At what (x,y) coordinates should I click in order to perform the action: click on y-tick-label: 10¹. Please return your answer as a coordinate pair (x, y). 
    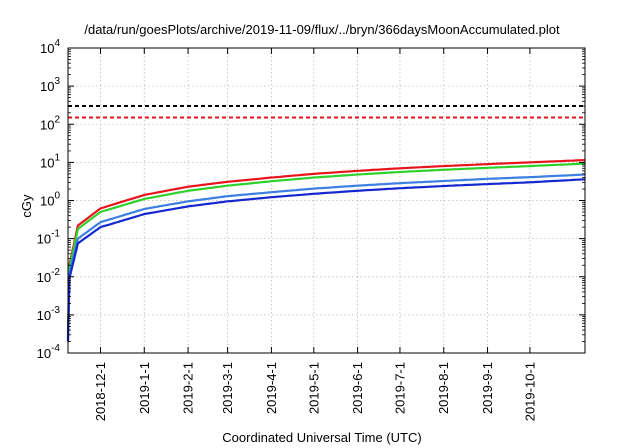
    Looking at the image, I should click on (50, 161).